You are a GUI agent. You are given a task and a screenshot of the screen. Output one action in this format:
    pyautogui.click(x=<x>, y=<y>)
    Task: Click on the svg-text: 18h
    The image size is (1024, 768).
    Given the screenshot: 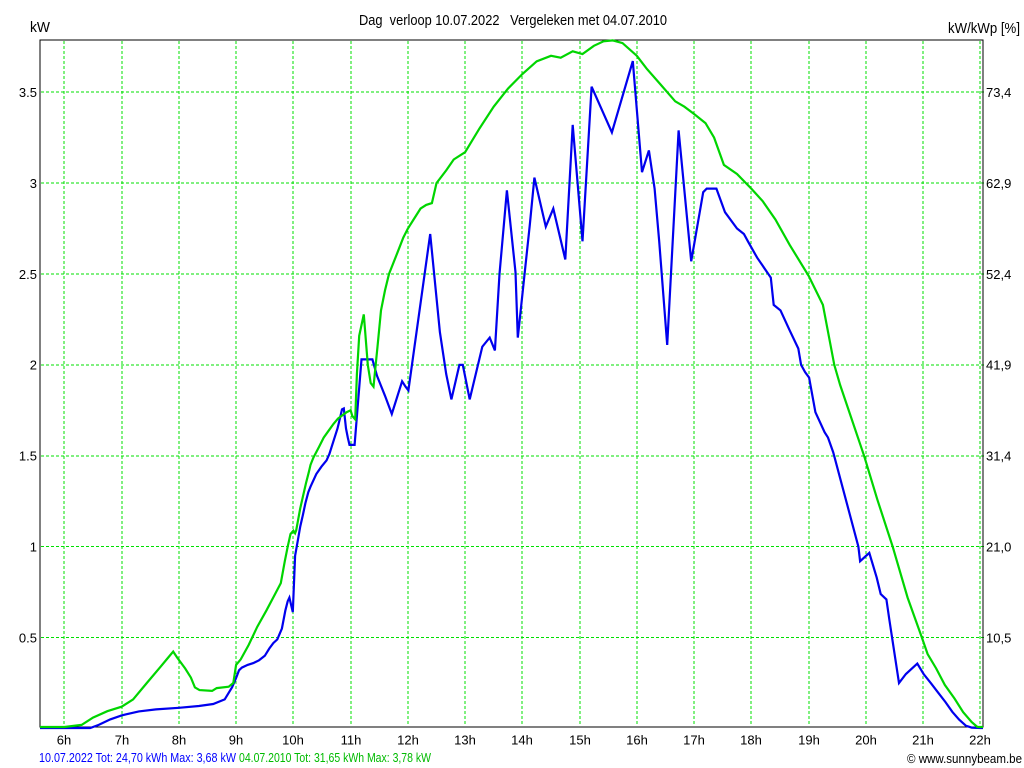 What is the action you would take?
    pyautogui.click(x=751, y=740)
    